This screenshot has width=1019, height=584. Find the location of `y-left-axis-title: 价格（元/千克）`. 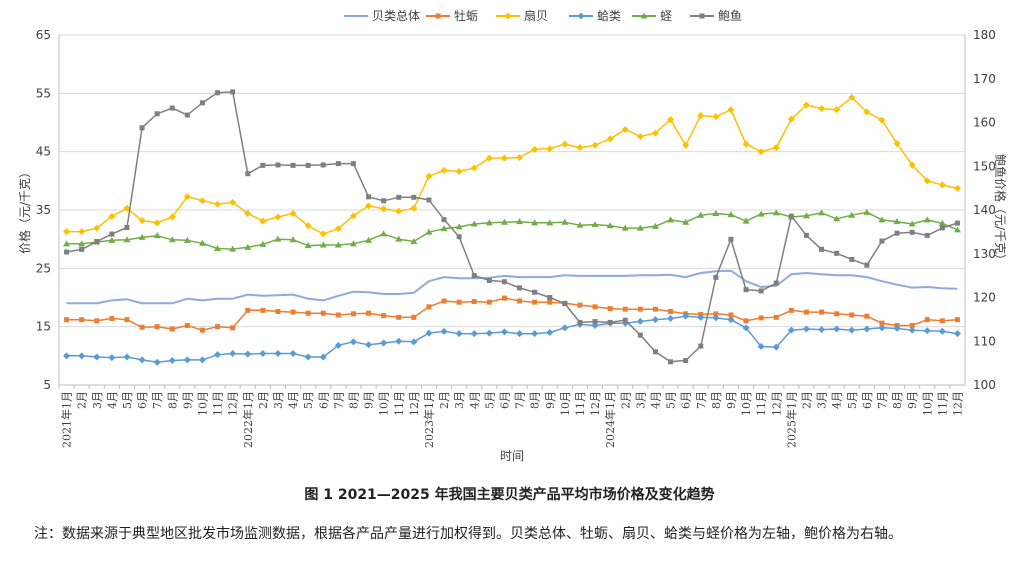

y-left-axis-title: 价格（元/千克） is located at coordinates (24, 210).